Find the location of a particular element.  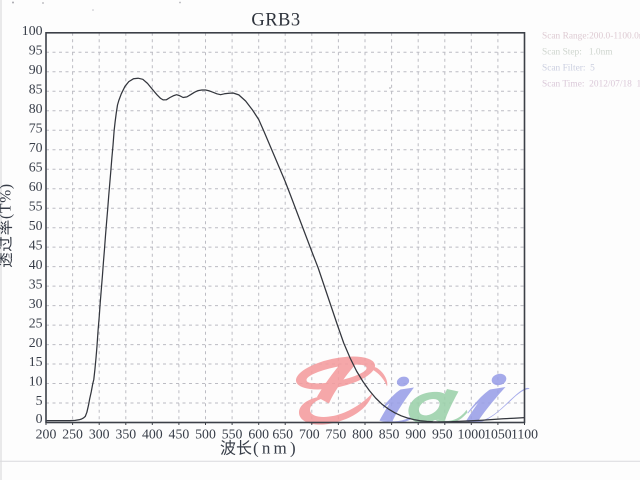

svg-text: 25 is located at coordinates (36, 322).